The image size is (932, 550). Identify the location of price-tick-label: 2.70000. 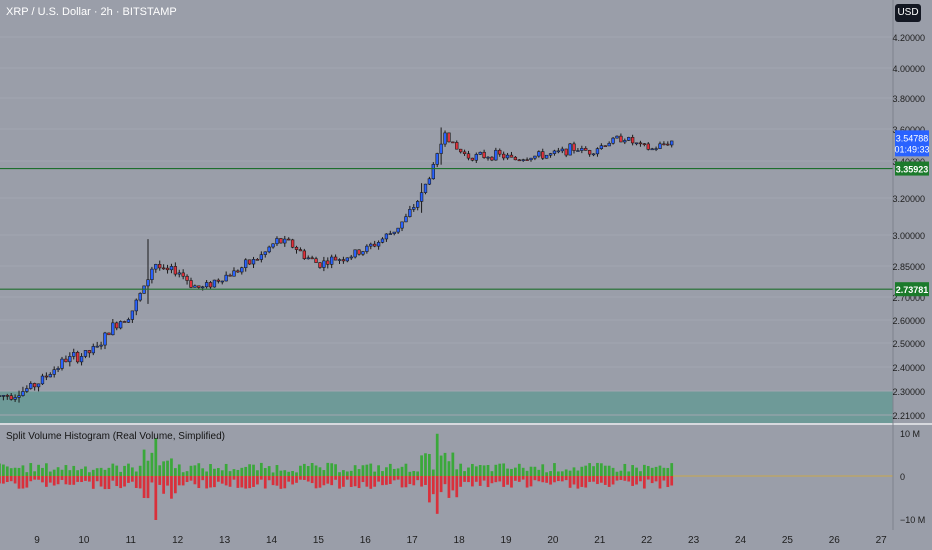
(908, 298).